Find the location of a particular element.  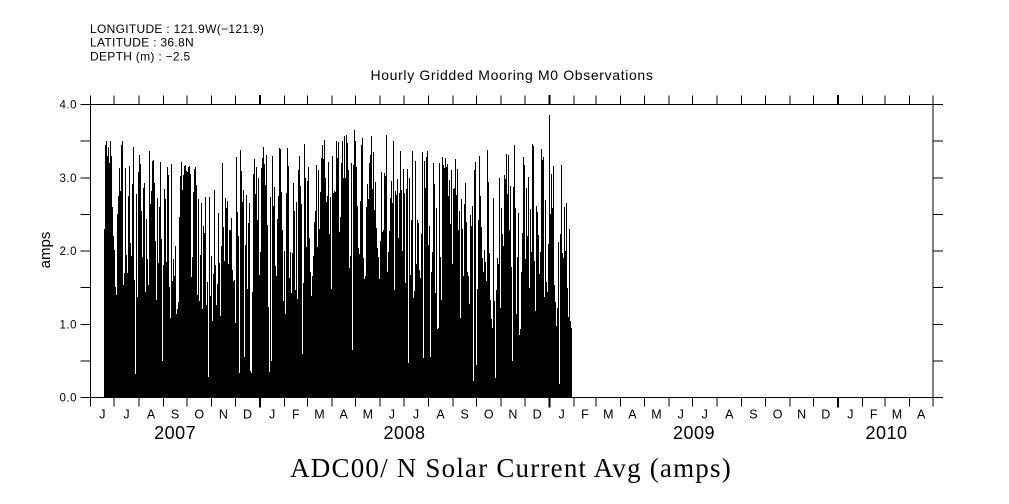

svg-text: 2009 is located at coordinates (694, 433).